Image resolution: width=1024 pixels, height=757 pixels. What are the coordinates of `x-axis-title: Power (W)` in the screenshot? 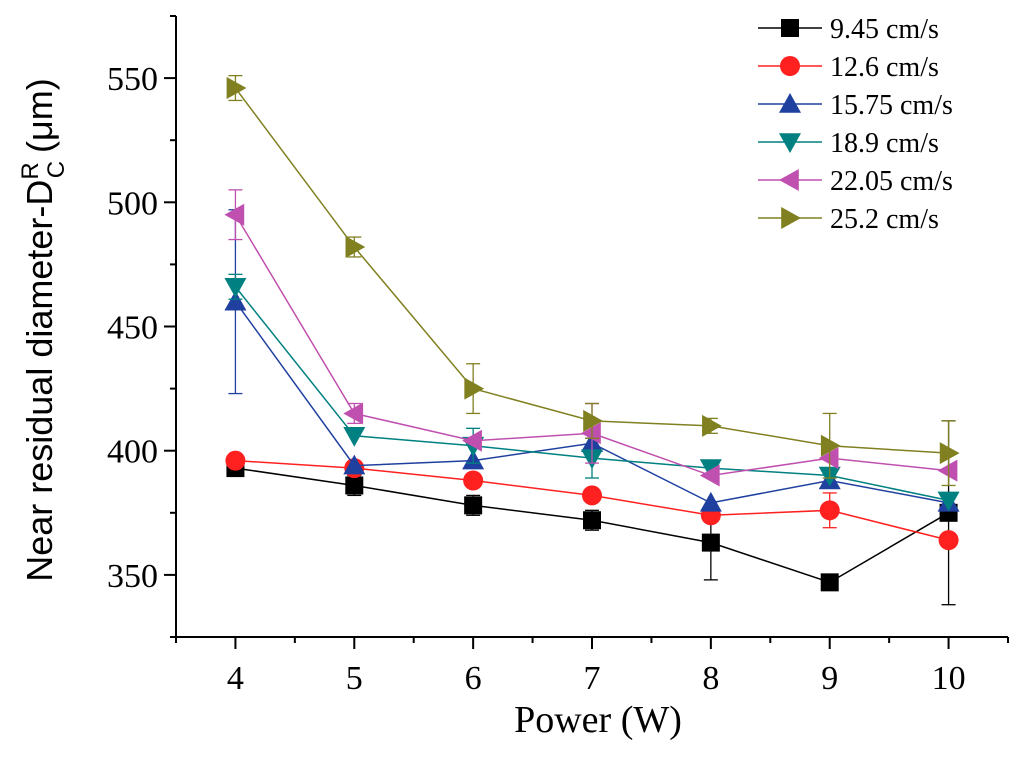 It's located at (598, 720).